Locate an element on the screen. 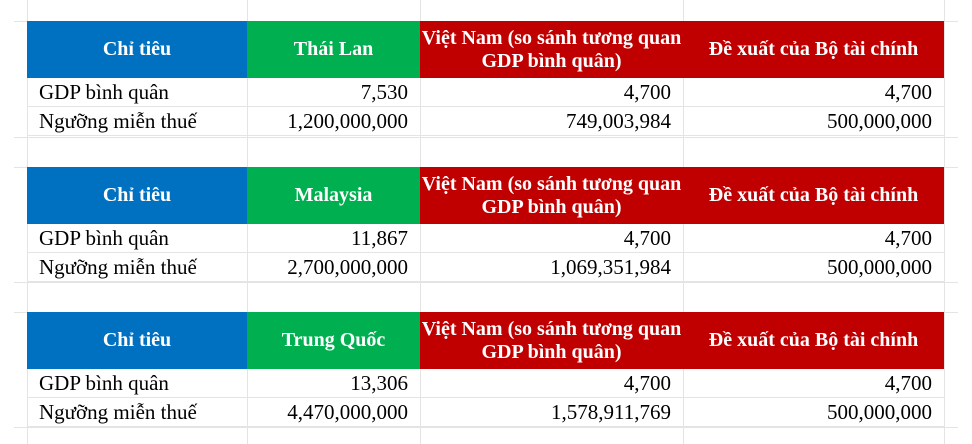 Image resolution: width=972 pixels, height=444 pixels. header-country: Trung Quốc is located at coordinates (333, 340).